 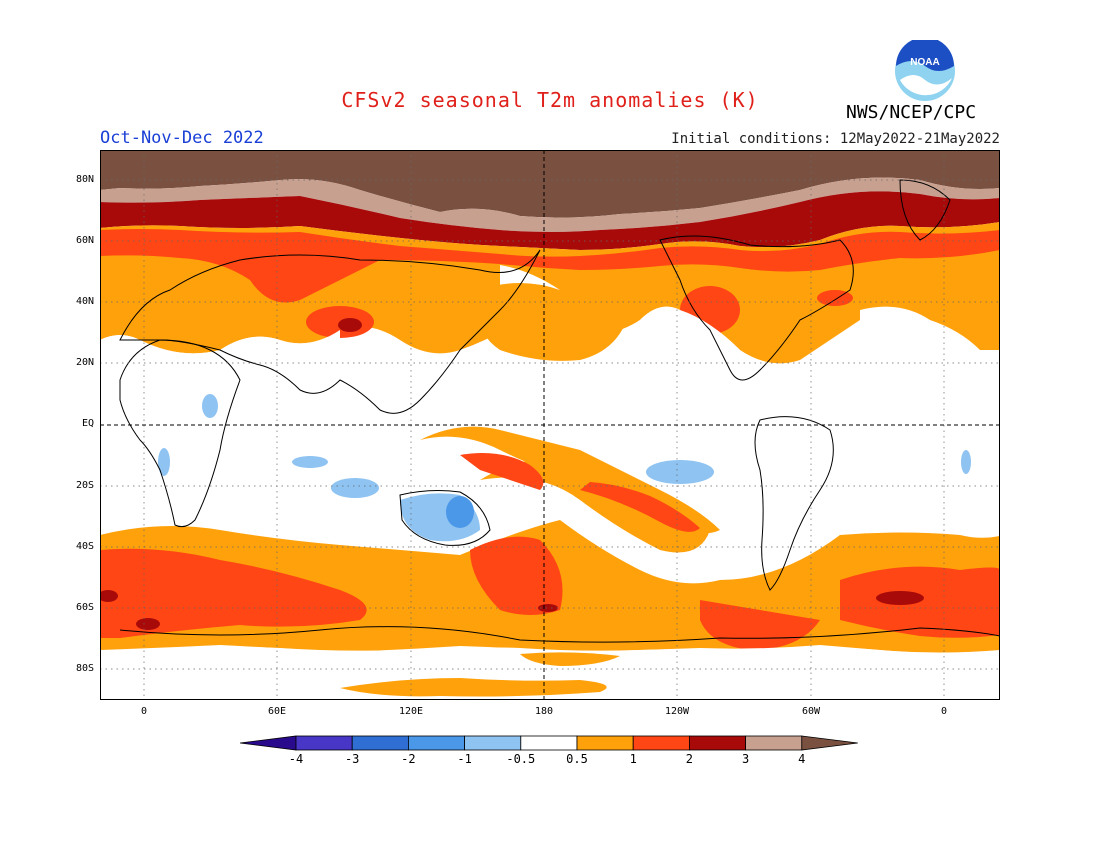 I want to click on colorbar-tick-label: -1, so click(x=464, y=759).